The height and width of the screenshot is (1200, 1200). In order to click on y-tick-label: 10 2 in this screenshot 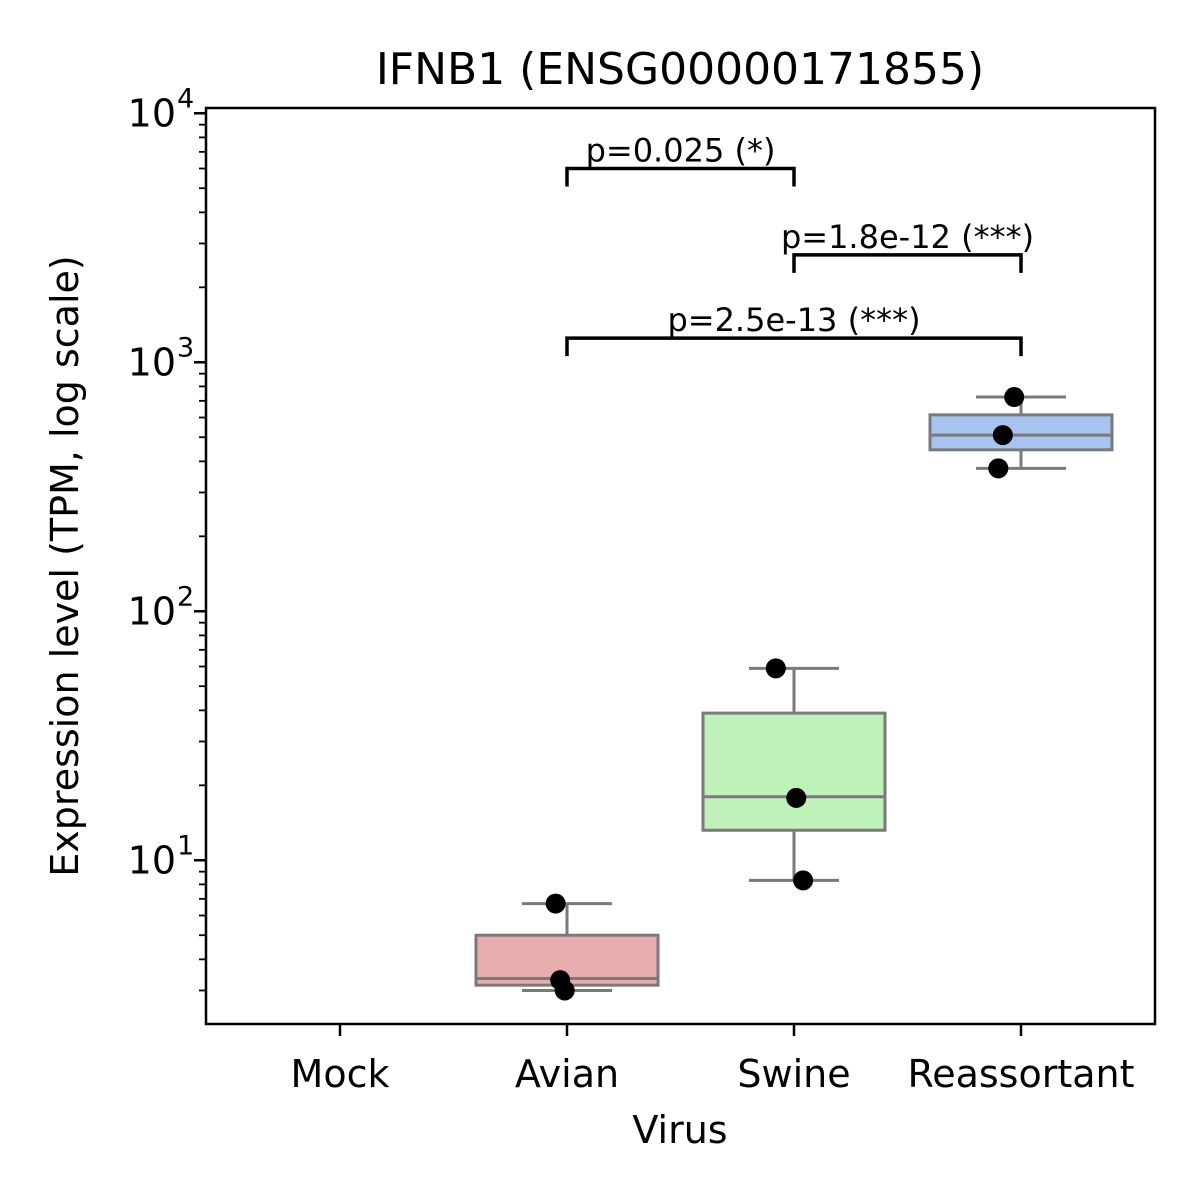, I will do `click(161, 607)`.